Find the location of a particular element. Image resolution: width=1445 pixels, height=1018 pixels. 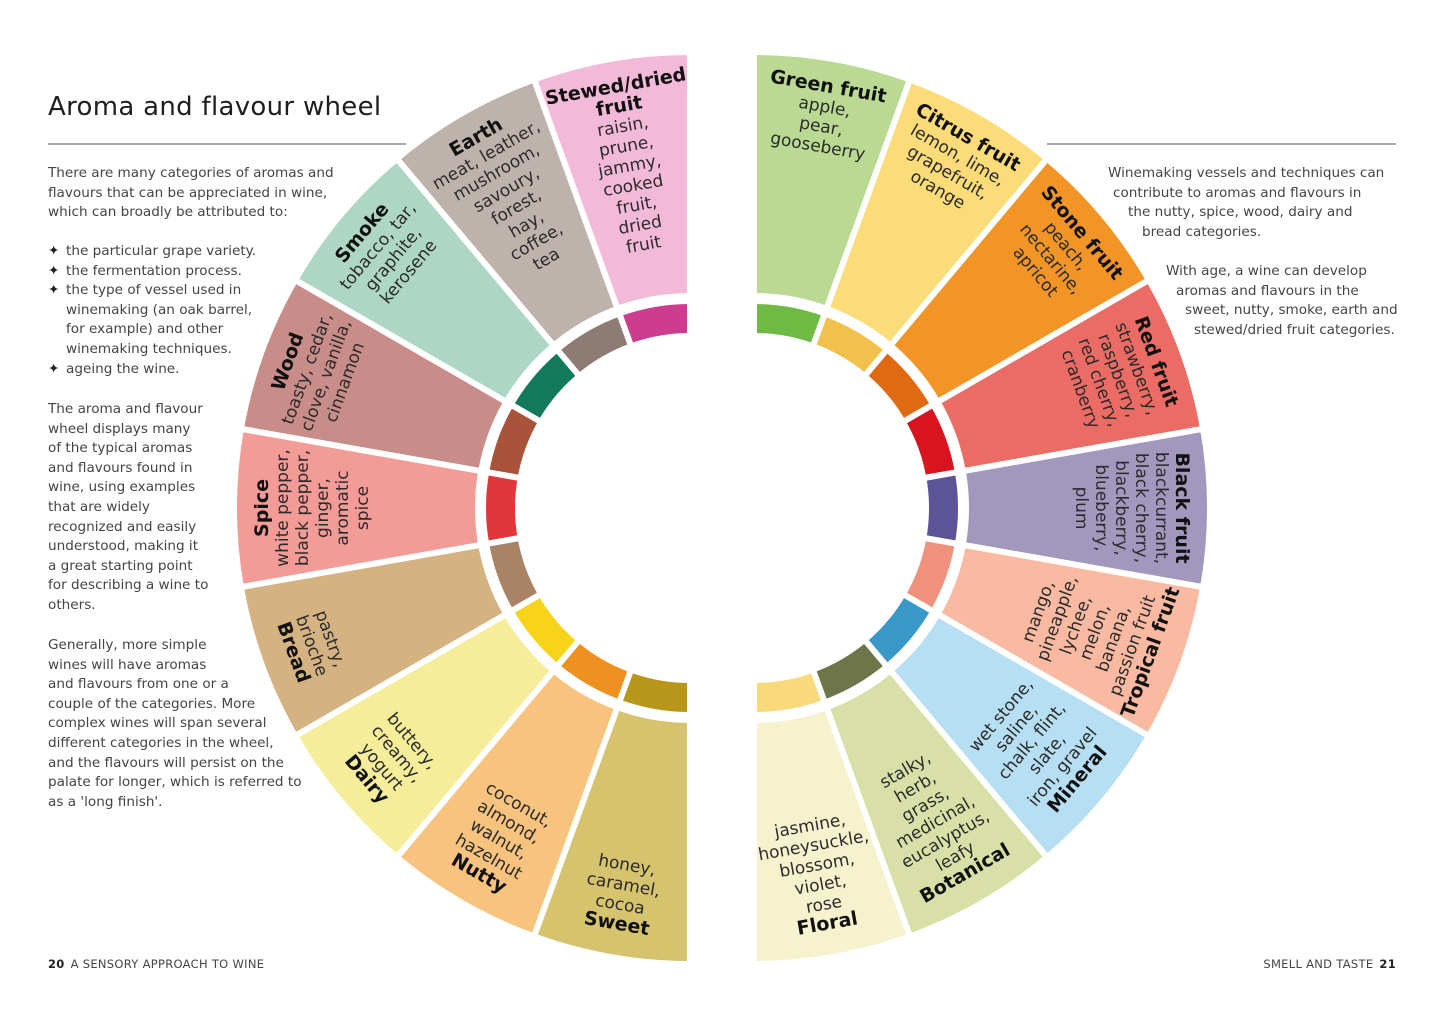

left-footer: 20 A SENSORY APPROACH TO WINE is located at coordinates (153, 964).